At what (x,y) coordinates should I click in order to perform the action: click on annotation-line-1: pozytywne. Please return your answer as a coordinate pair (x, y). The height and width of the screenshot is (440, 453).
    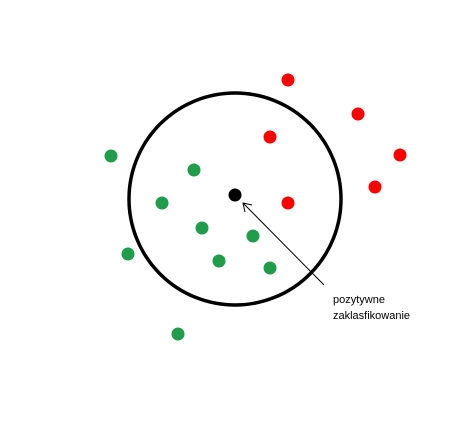
    Looking at the image, I should click on (359, 300).